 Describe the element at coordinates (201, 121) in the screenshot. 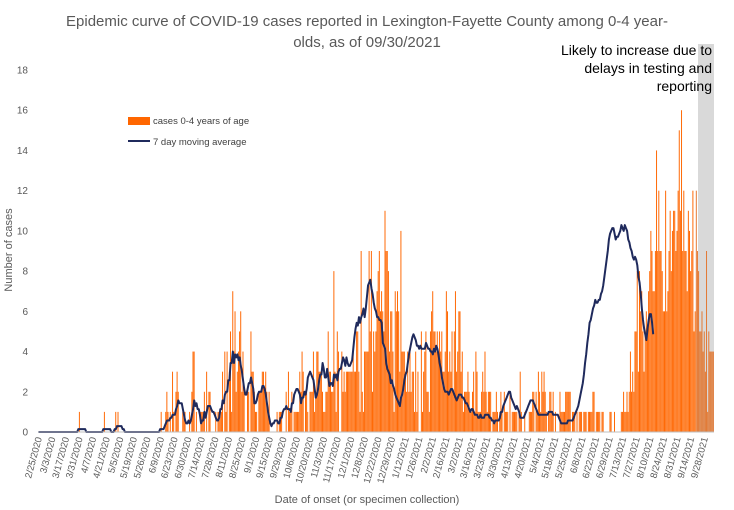

I see `legend-label-cases: cases 0-4 years of age` at that location.